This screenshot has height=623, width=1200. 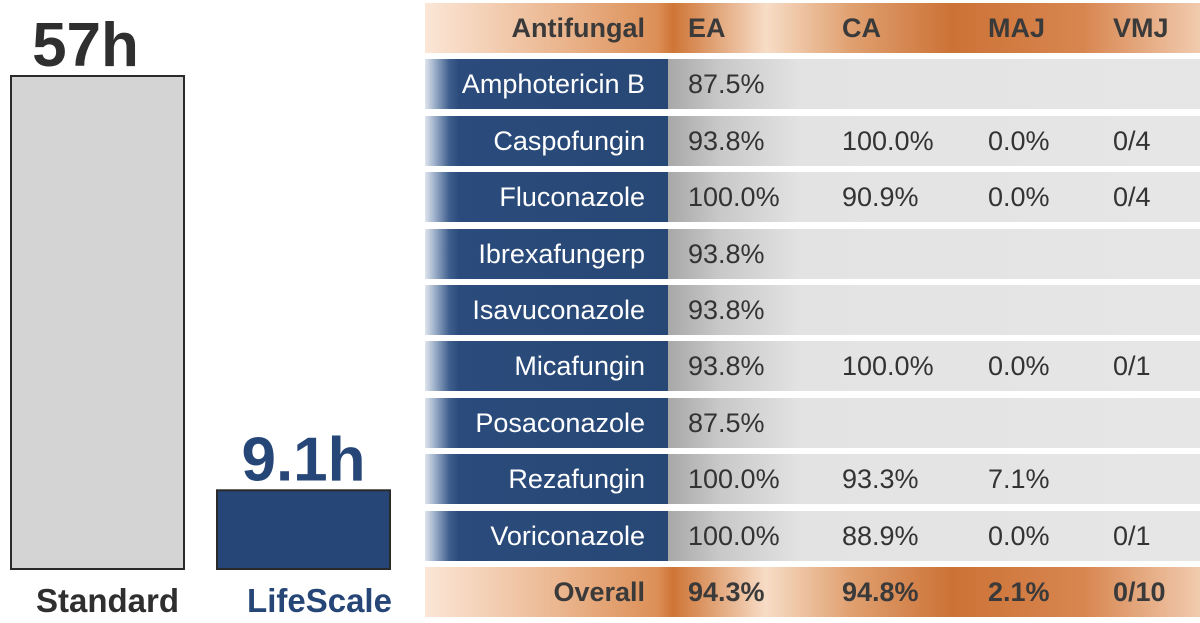 I want to click on table-row: Posaconazole 87.5%, so click(x=812, y=422).